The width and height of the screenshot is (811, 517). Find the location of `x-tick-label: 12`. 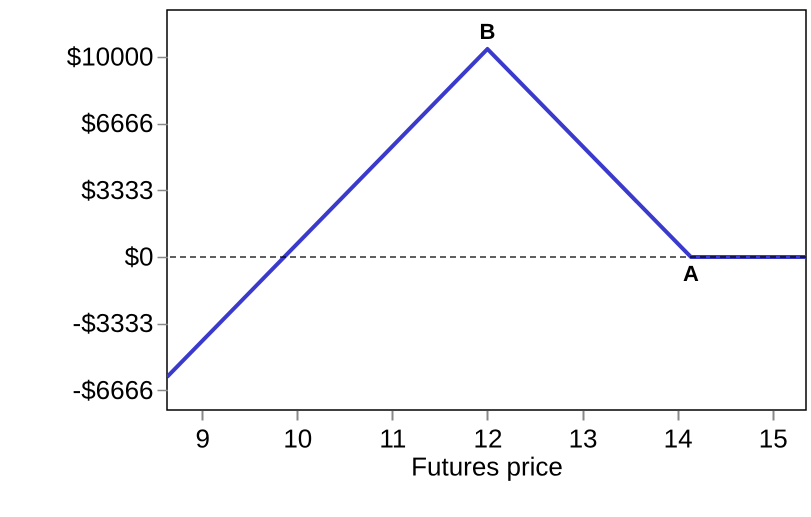

x-tick-label: 12 is located at coordinates (487, 439).